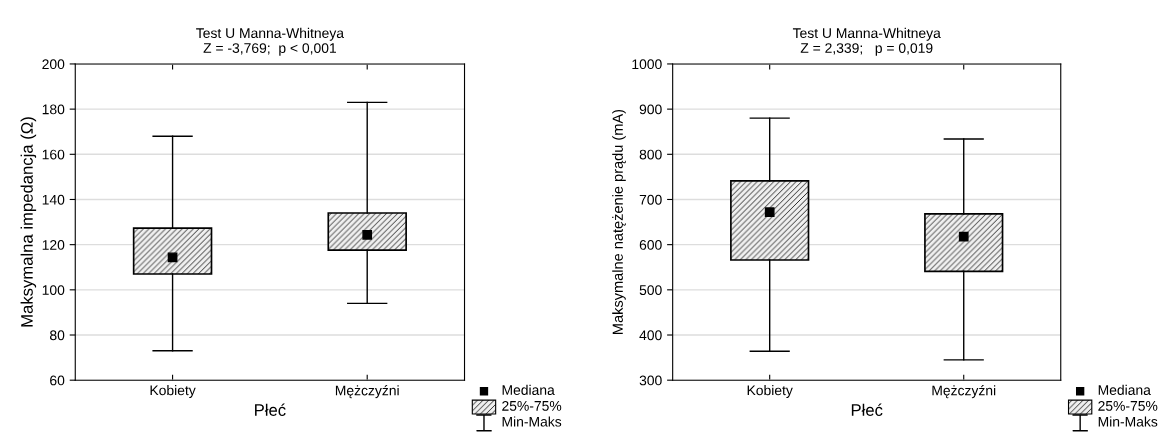 Image resolution: width=1176 pixels, height=438 pixels. What do you see at coordinates (619, 221) in the screenshot?
I see `y-axis-title: Maksymalne natężenie prądu (mA)` at bounding box center [619, 221].